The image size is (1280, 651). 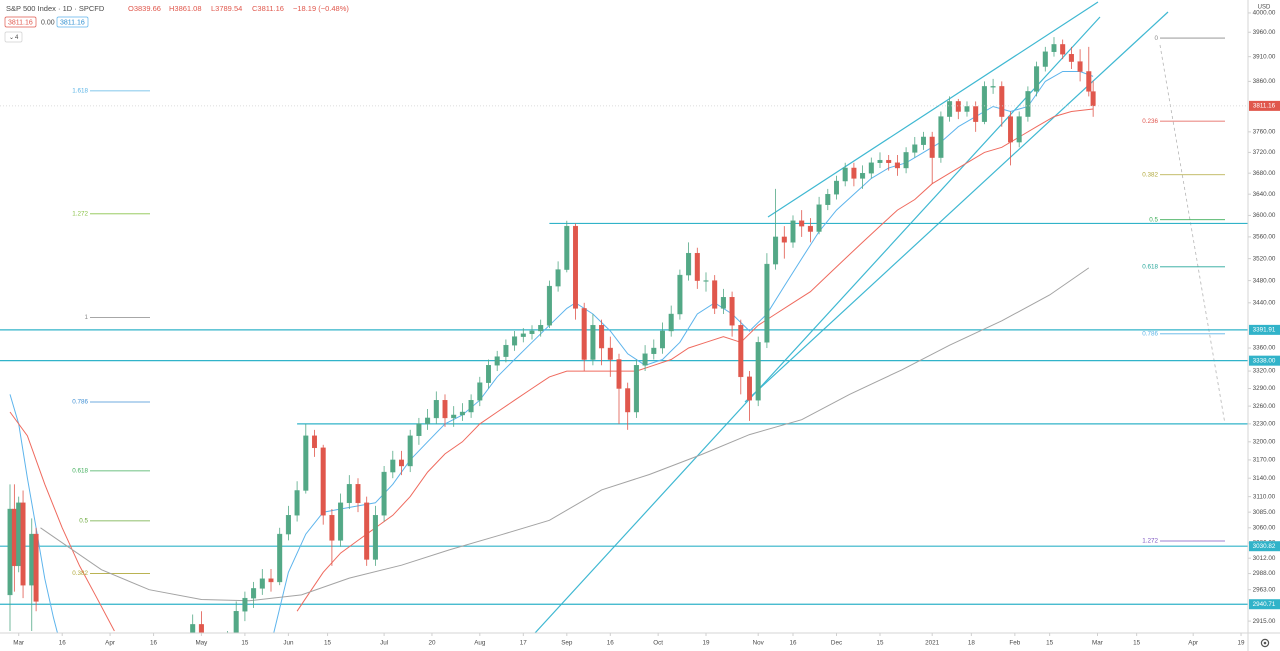 What do you see at coordinates (933, 109) in the screenshot?
I see `trend-line` at bounding box center [933, 109].